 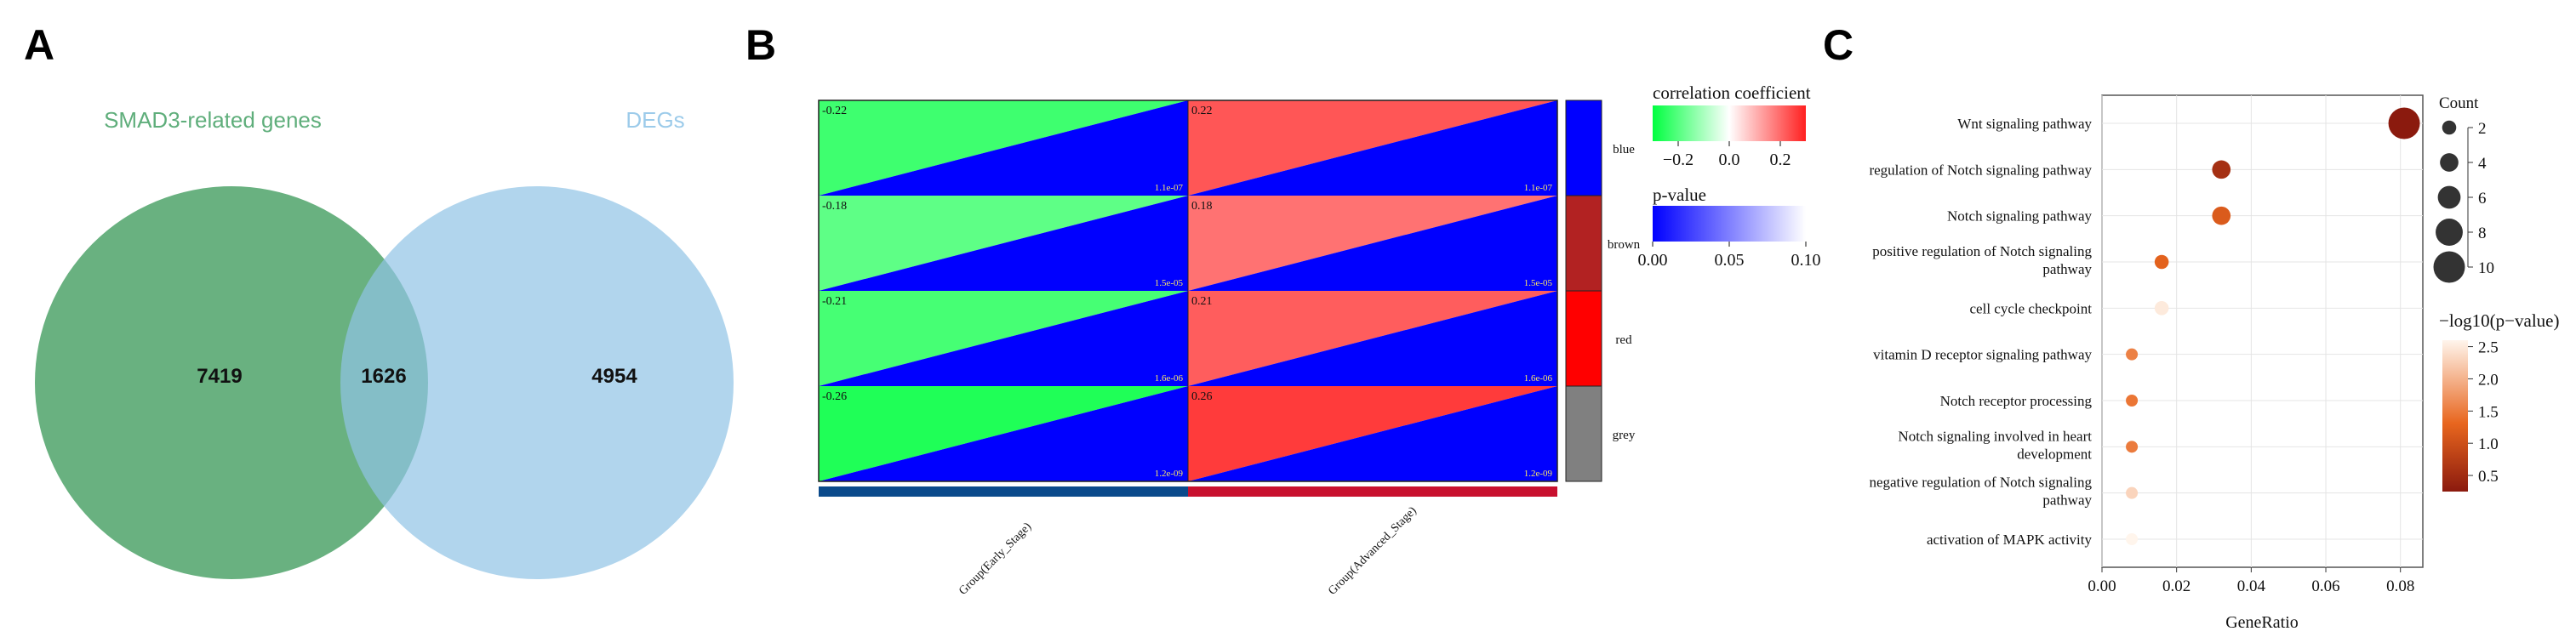 What do you see at coordinates (219, 376) in the screenshot?
I see `venn-left-only-count: 7419` at bounding box center [219, 376].